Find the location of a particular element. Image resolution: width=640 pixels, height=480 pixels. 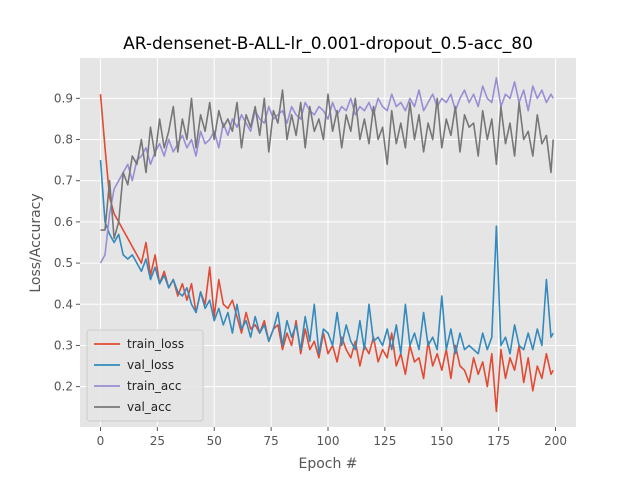

y-axis-label: Loss/Accuracy is located at coordinates (36, 242).